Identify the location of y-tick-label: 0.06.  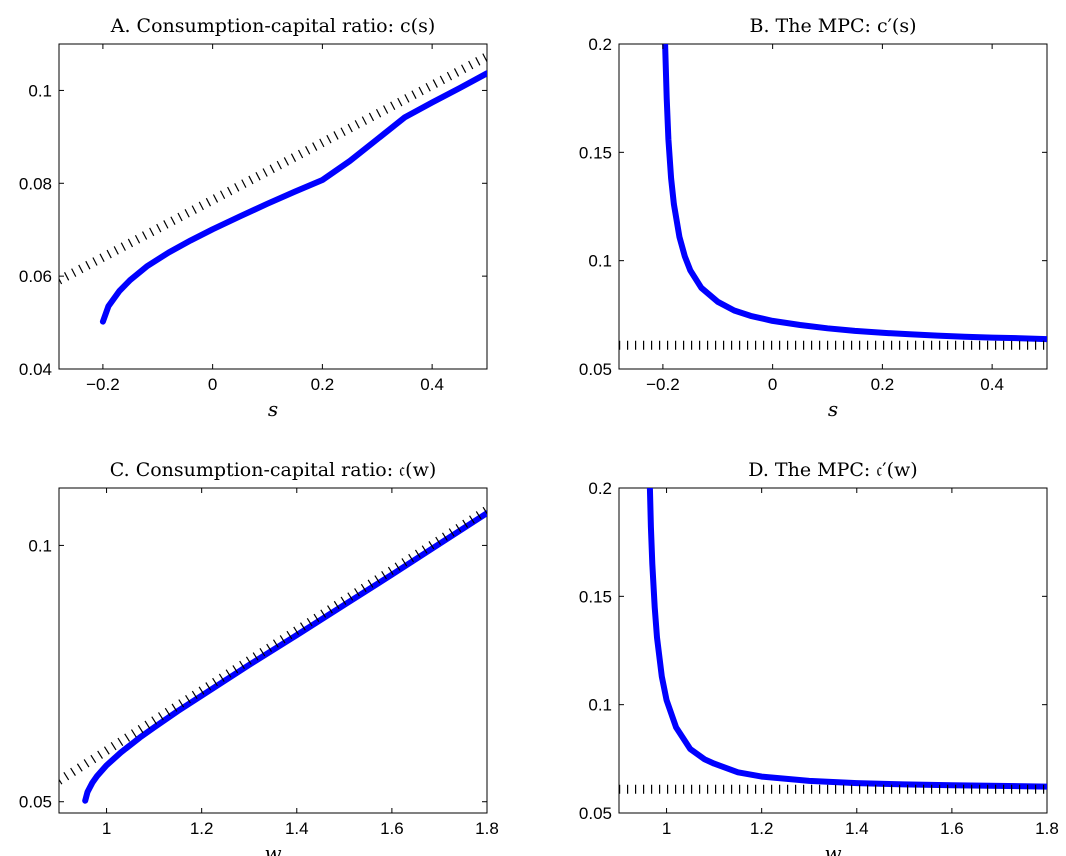
(35, 276).